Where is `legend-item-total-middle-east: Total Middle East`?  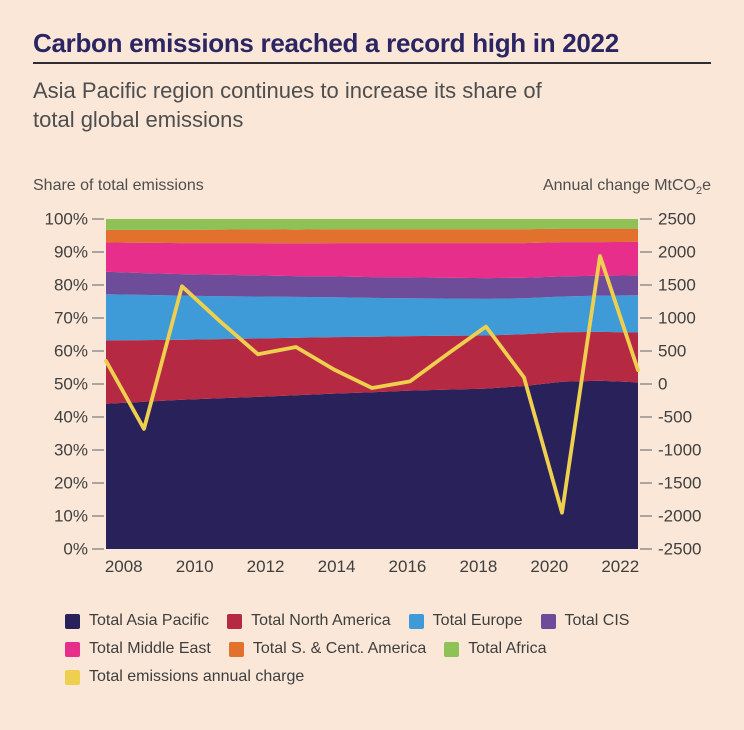
legend-item-total-middle-east: Total Middle East is located at coordinates (138, 649).